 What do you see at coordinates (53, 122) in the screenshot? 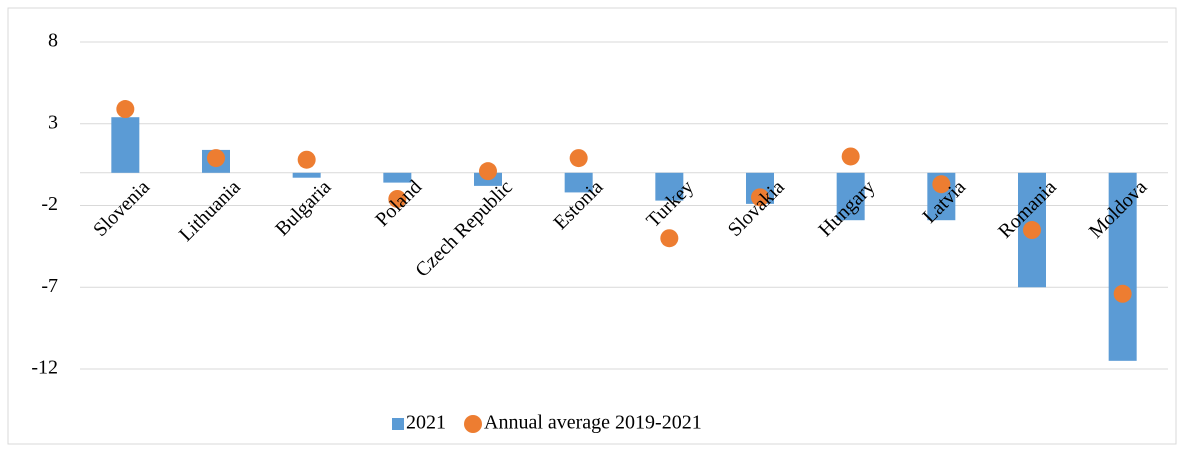
I see `y-tick-label: 3` at bounding box center [53, 122].